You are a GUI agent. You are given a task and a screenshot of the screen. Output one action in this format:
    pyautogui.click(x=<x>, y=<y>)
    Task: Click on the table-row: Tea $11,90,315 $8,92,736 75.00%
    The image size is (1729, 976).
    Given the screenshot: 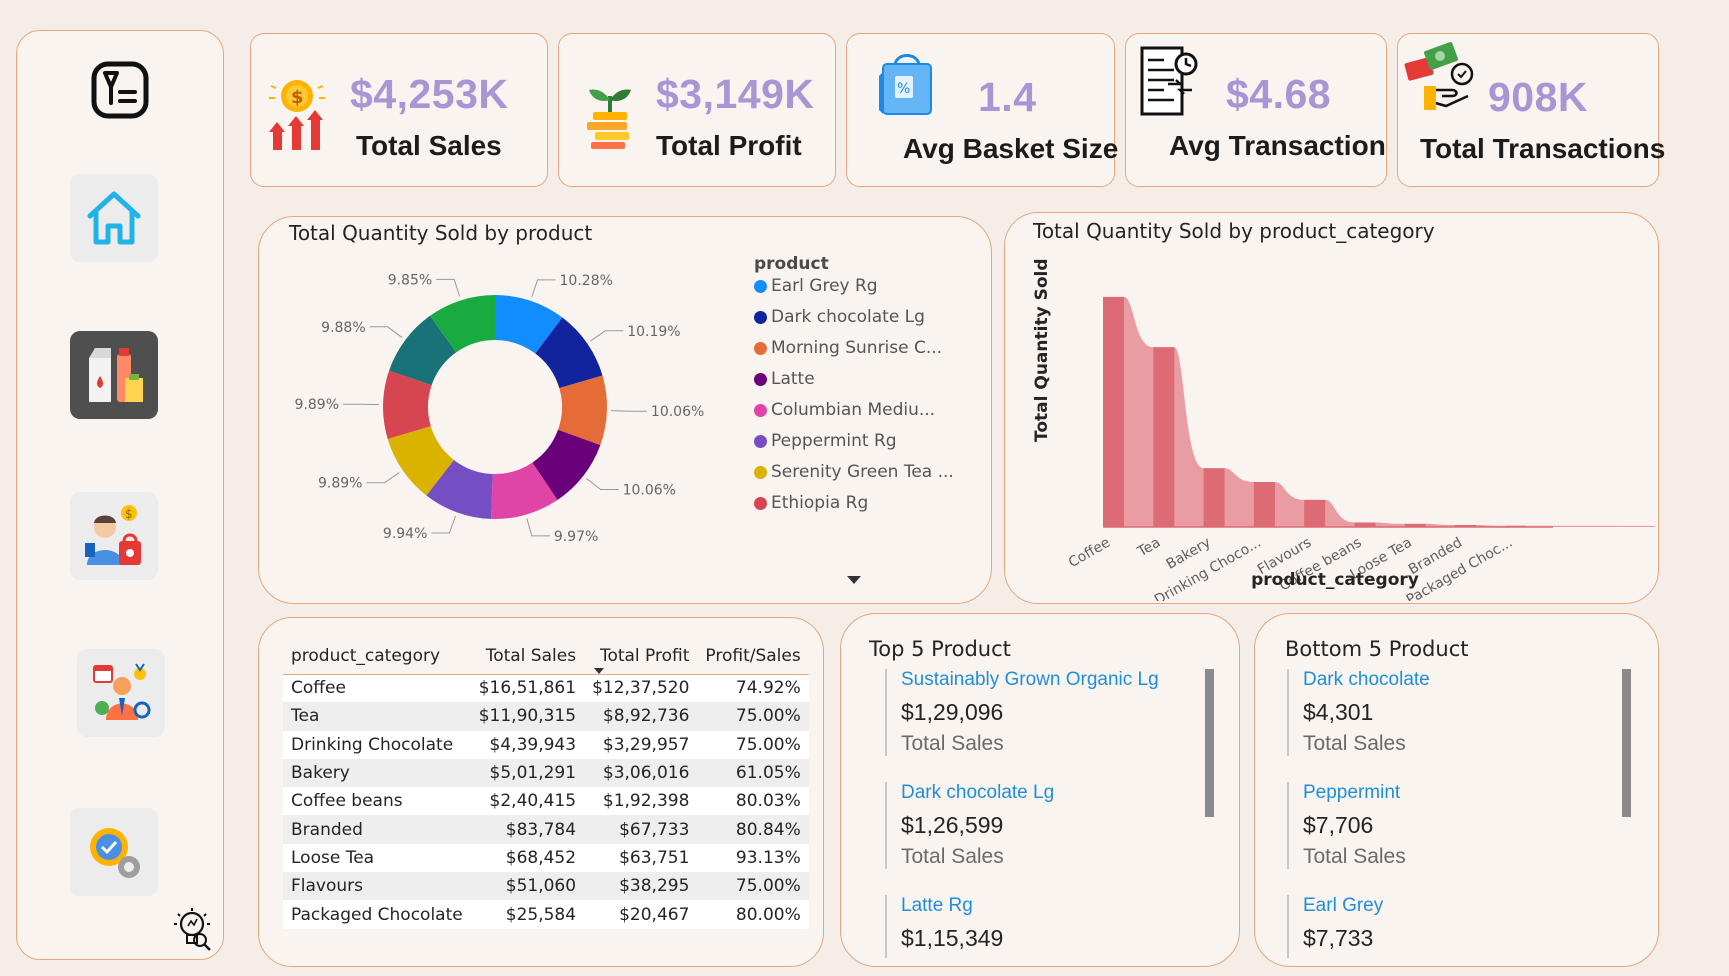 What is the action you would take?
    pyautogui.click(x=546, y=716)
    